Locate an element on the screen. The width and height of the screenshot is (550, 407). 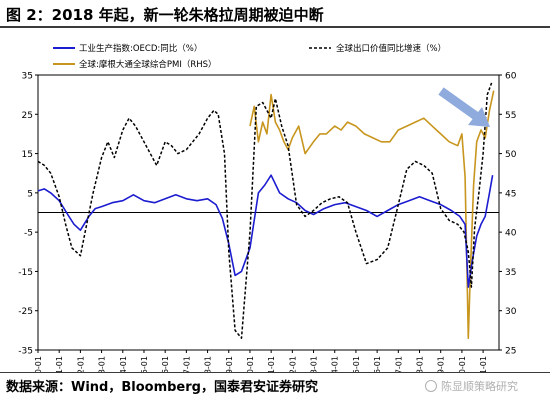
legend-label-oecd: 工业生产指数:OECD:同比（%） is located at coordinates (140, 48).